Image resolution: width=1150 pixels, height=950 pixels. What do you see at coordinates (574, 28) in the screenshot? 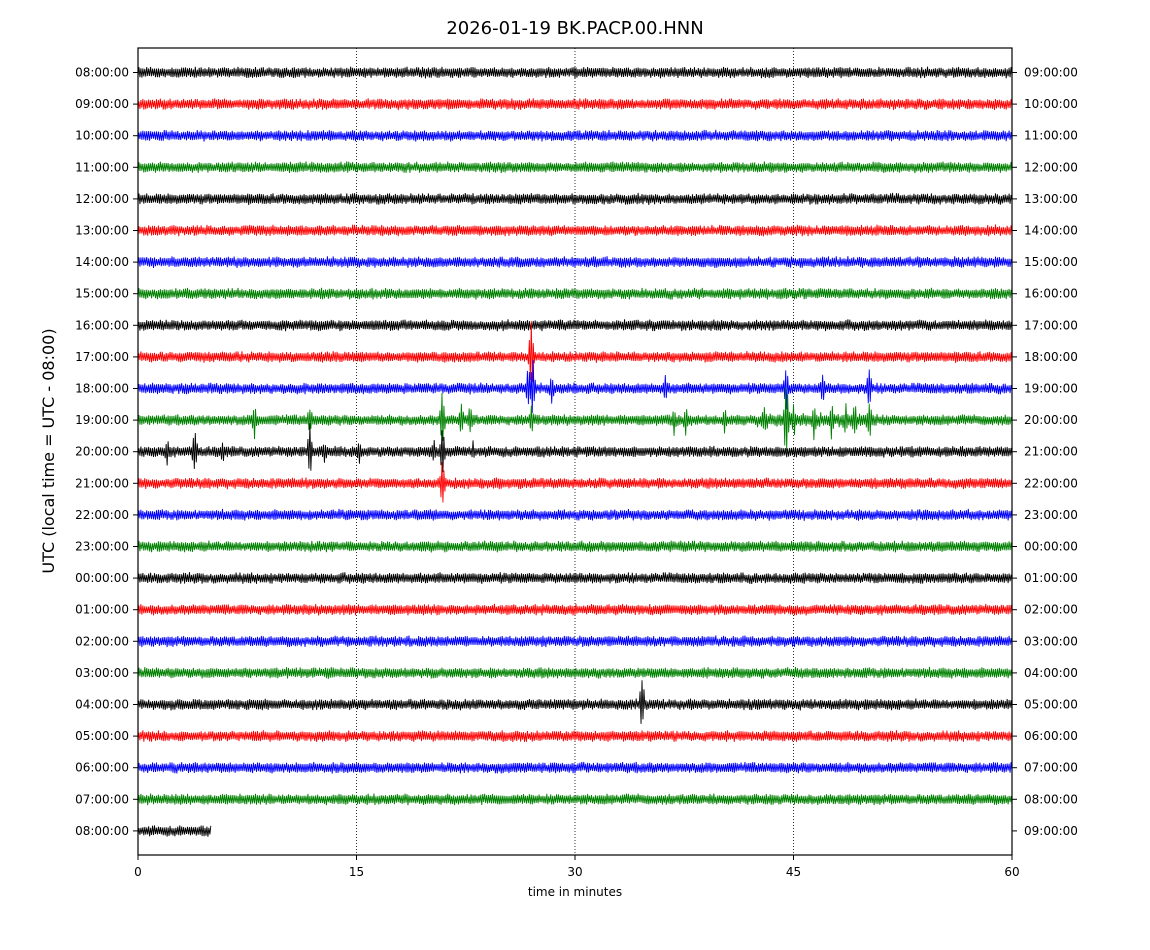
I see `chart-title: 2026-01-19 BK.PACP.00.HNN` at bounding box center [574, 28].